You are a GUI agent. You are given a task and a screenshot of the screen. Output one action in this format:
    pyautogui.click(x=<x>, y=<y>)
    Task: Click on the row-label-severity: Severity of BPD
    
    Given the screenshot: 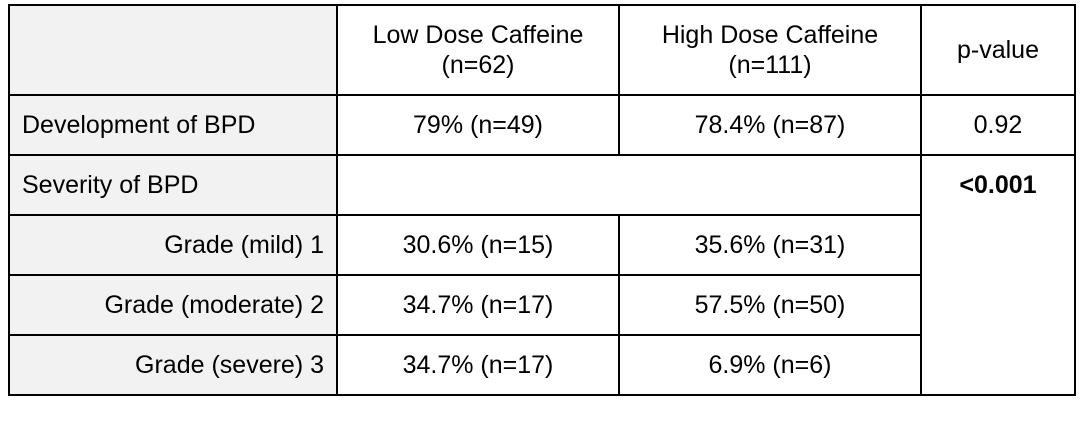 What is the action you would take?
    pyautogui.click(x=173, y=185)
    